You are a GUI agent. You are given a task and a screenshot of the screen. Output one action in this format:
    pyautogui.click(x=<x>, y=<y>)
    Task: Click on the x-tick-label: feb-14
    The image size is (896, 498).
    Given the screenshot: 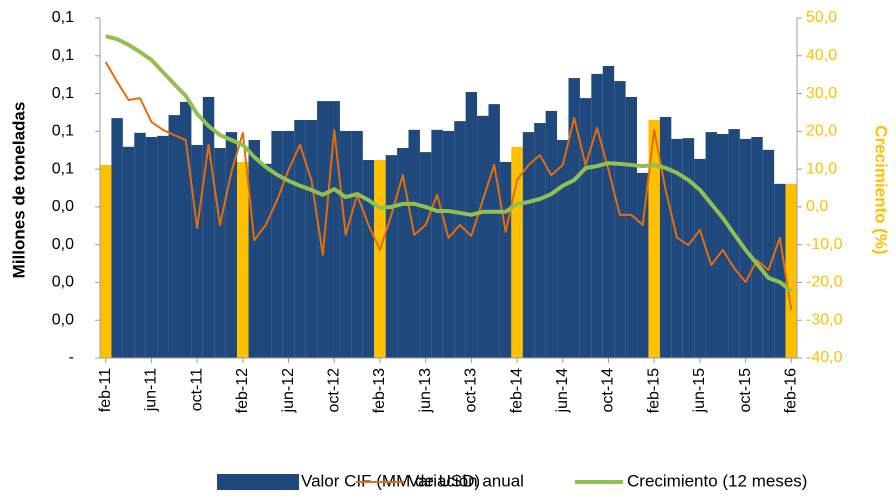 What is the action you would take?
    pyautogui.click(x=516, y=390)
    